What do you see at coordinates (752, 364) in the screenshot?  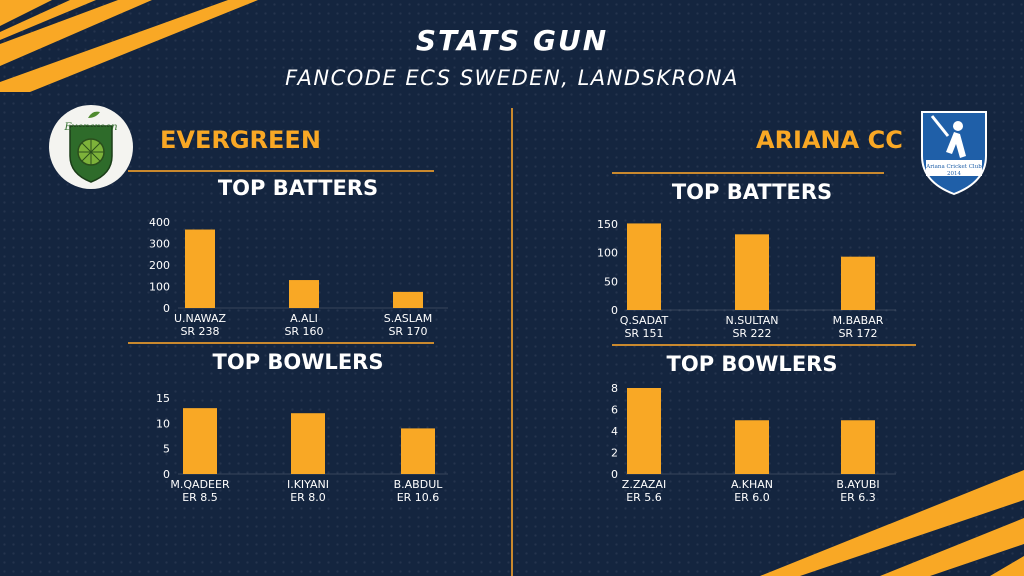 I see `right-bowlers-heading: TOP BOWLERS` at bounding box center [752, 364].